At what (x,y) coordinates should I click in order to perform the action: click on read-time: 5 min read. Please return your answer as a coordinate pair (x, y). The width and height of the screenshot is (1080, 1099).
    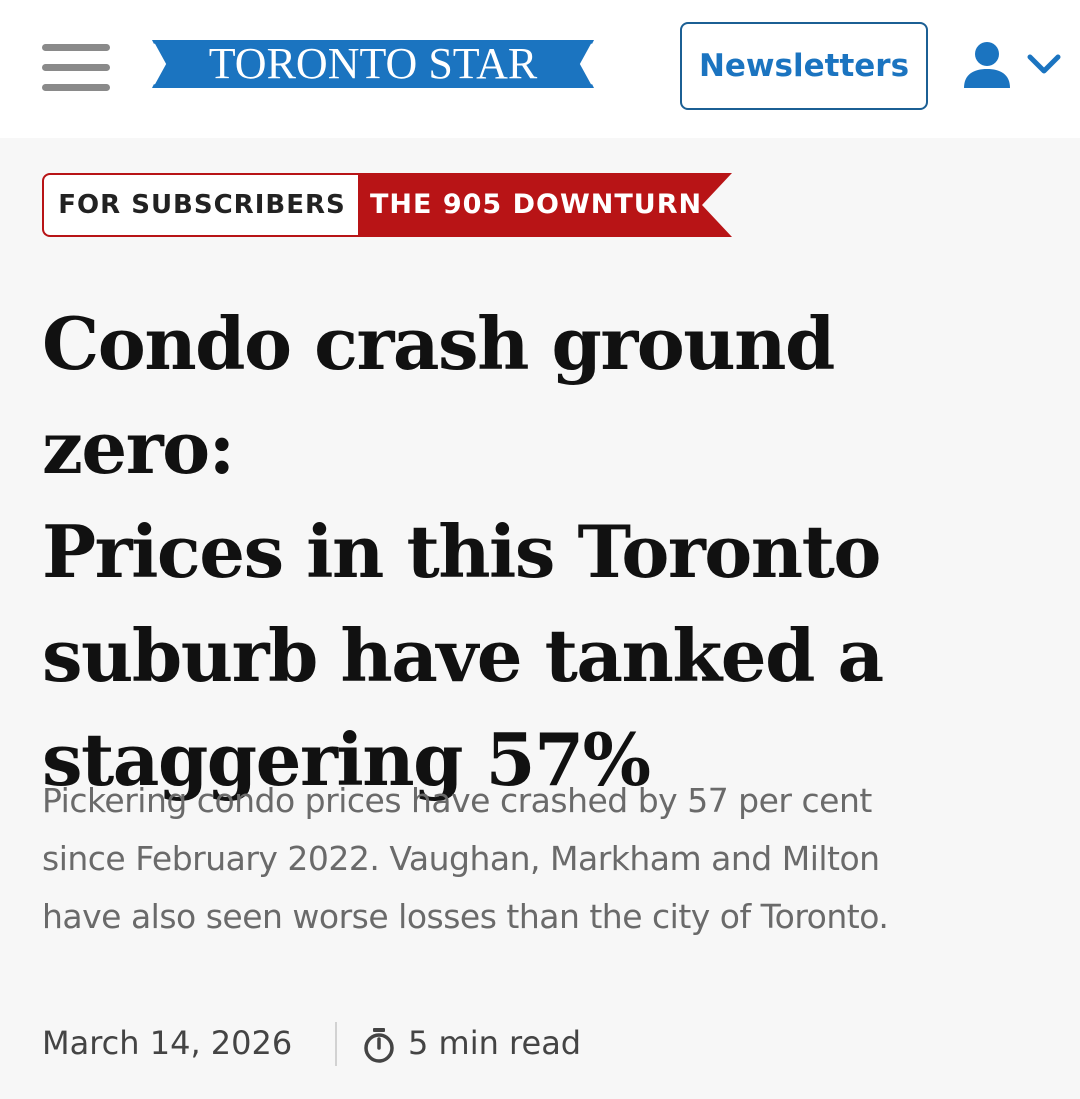
    Looking at the image, I should click on (495, 1043).